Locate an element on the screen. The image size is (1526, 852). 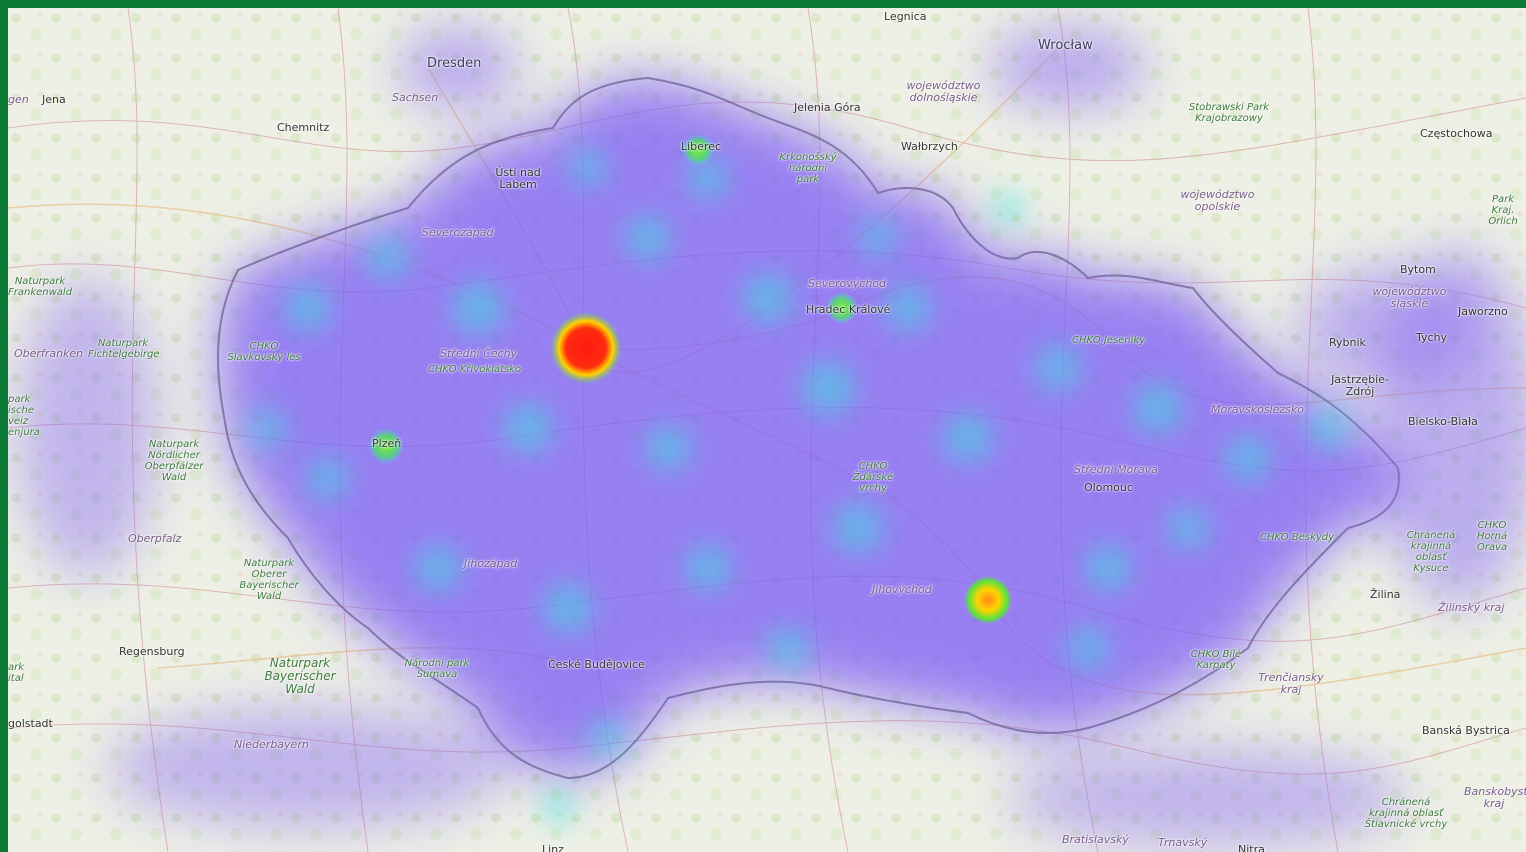
city-label-banska: Banská Bystrica is located at coordinates (1466, 730).